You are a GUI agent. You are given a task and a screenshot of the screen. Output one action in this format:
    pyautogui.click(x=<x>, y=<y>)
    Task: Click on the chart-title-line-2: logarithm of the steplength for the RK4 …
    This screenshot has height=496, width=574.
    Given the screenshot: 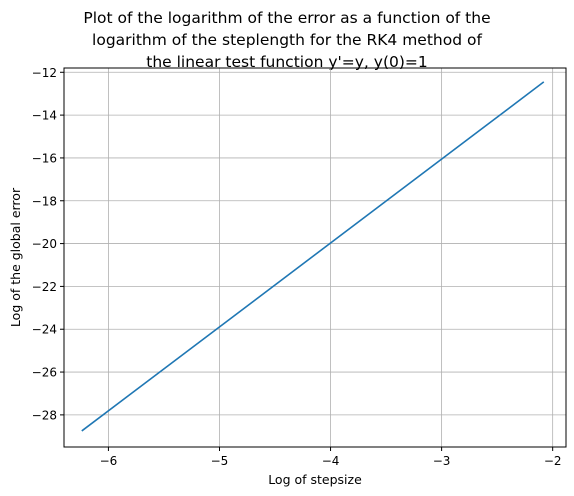 What is the action you would take?
    pyautogui.click(x=287, y=40)
    